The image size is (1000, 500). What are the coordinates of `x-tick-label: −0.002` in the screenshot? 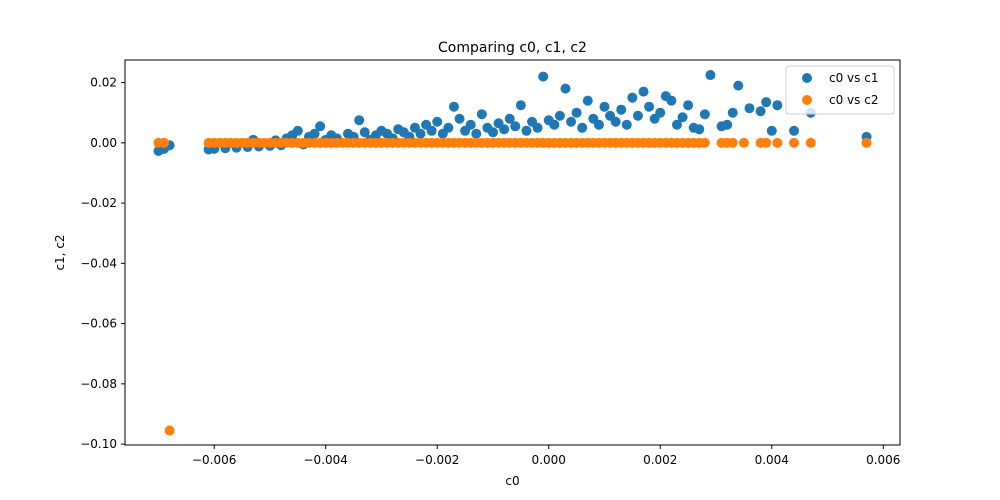 It's located at (437, 460).